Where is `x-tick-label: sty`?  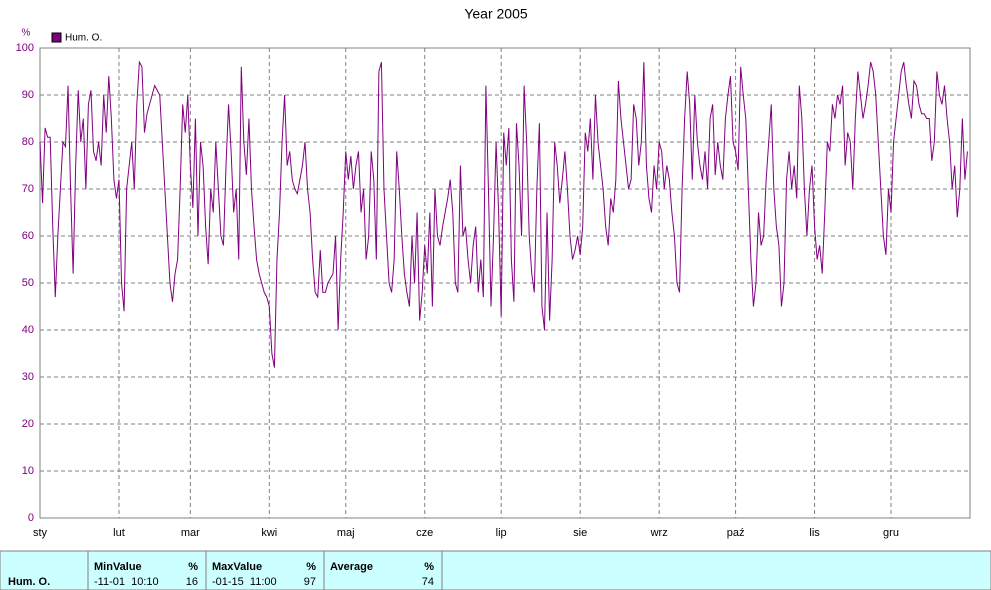
x-tick-label: sty is located at coordinates (40, 533).